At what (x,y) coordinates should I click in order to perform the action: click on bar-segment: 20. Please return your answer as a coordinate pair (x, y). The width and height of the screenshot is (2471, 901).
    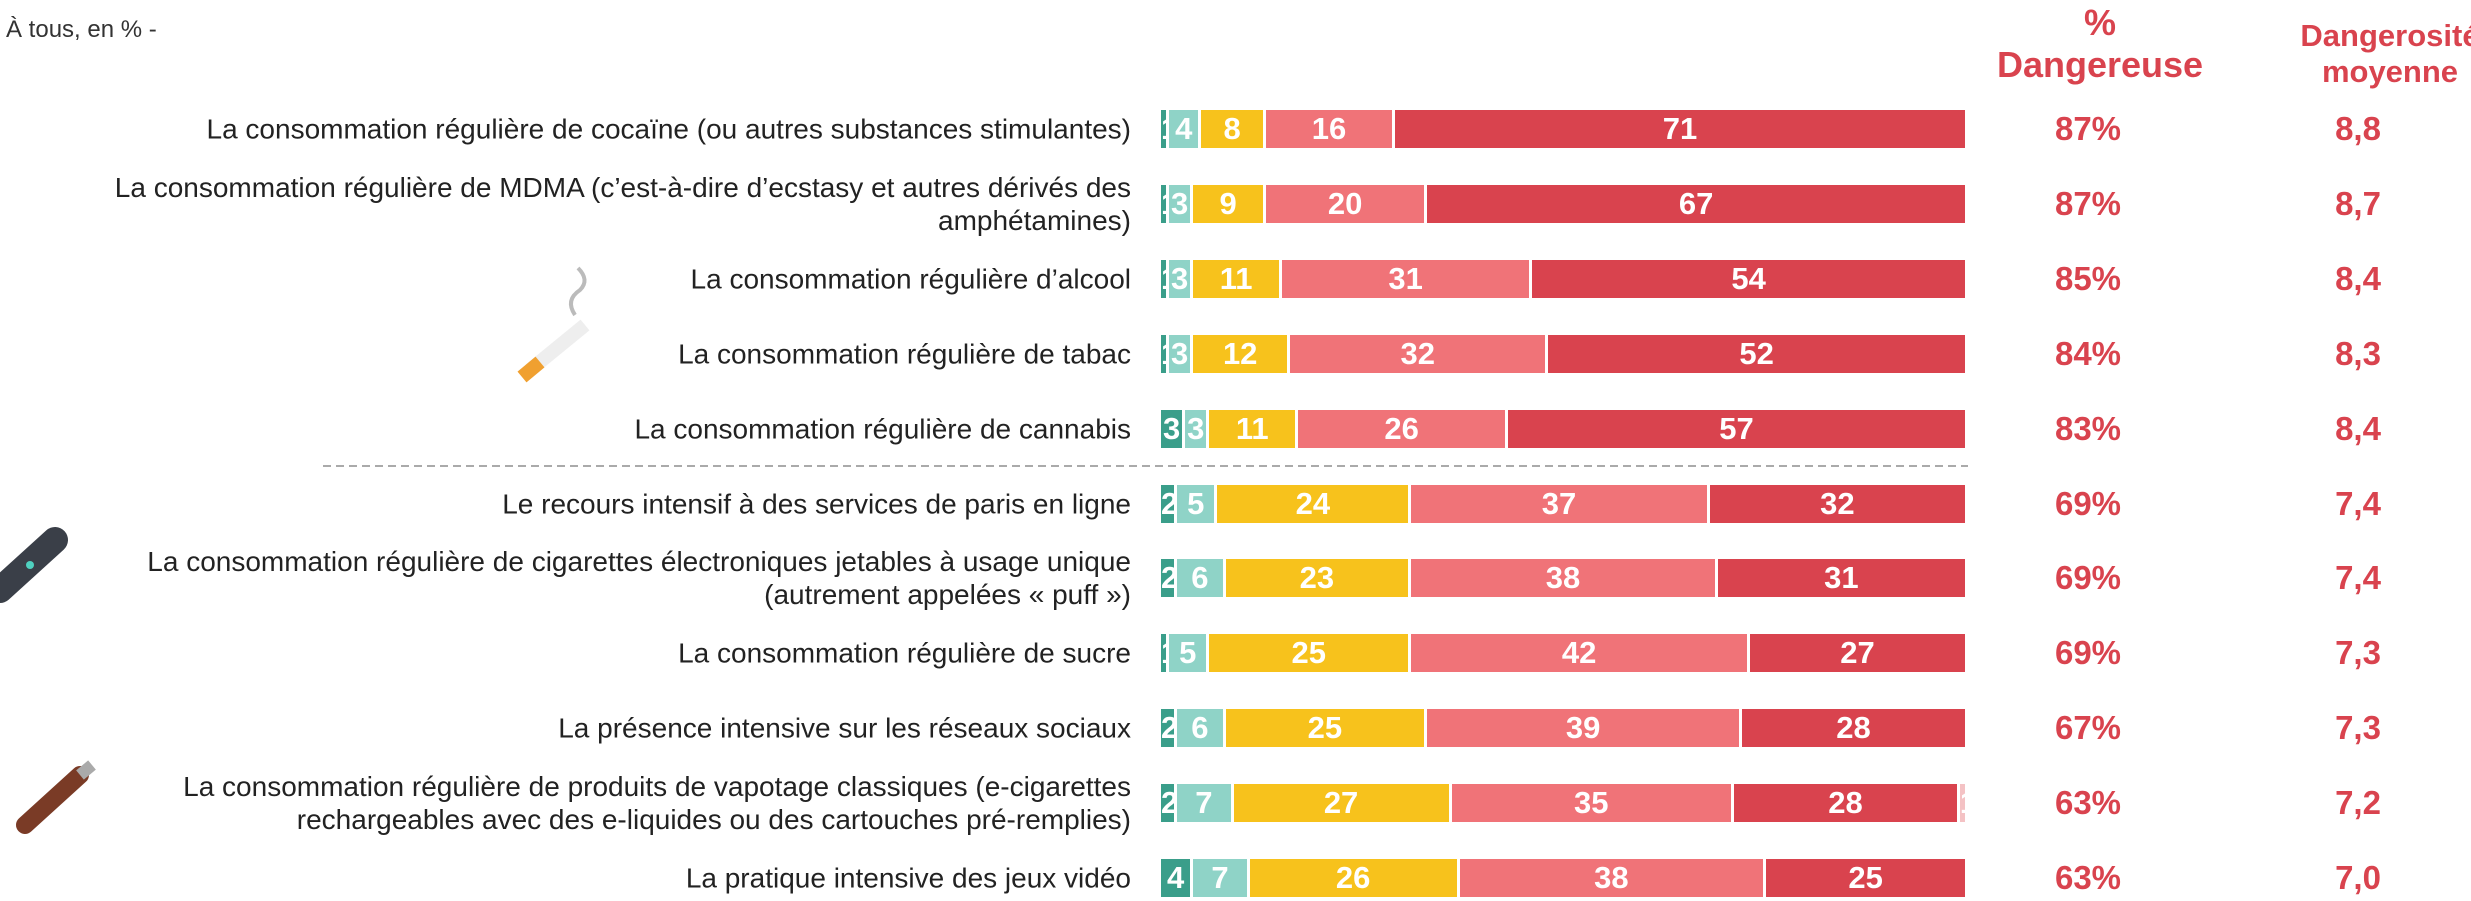
    Looking at the image, I should click on (1346, 203).